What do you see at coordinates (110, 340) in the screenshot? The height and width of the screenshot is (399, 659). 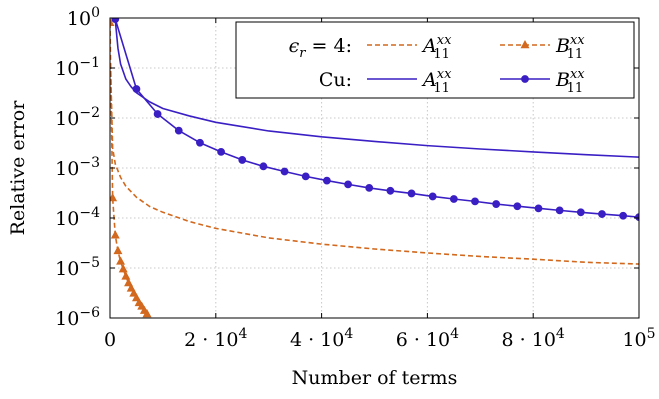 I see `x-tick-label: 0` at bounding box center [110, 340].